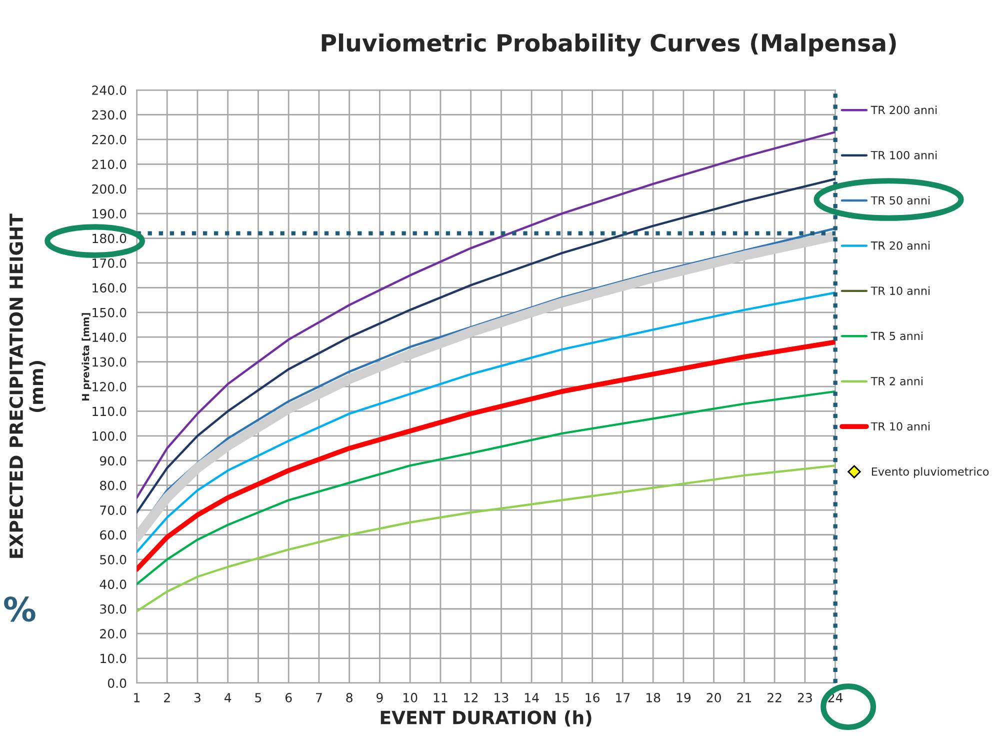  I want to click on x-tick-label: 12, so click(471, 697).